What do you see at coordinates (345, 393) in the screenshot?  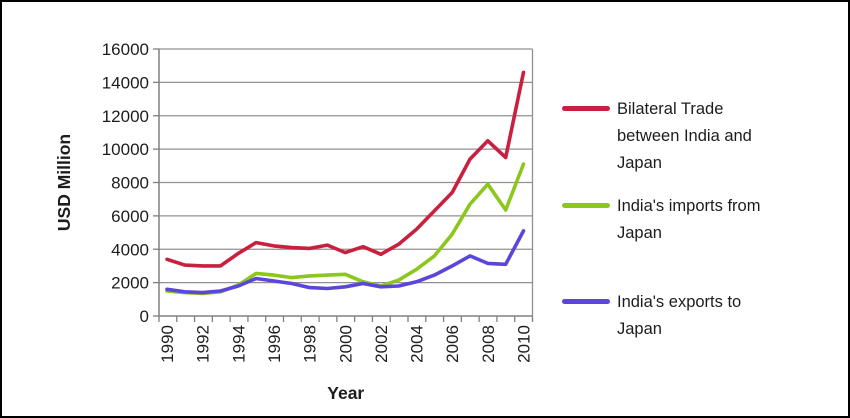 I see `x-axis-title: Year` at bounding box center [345, 393].